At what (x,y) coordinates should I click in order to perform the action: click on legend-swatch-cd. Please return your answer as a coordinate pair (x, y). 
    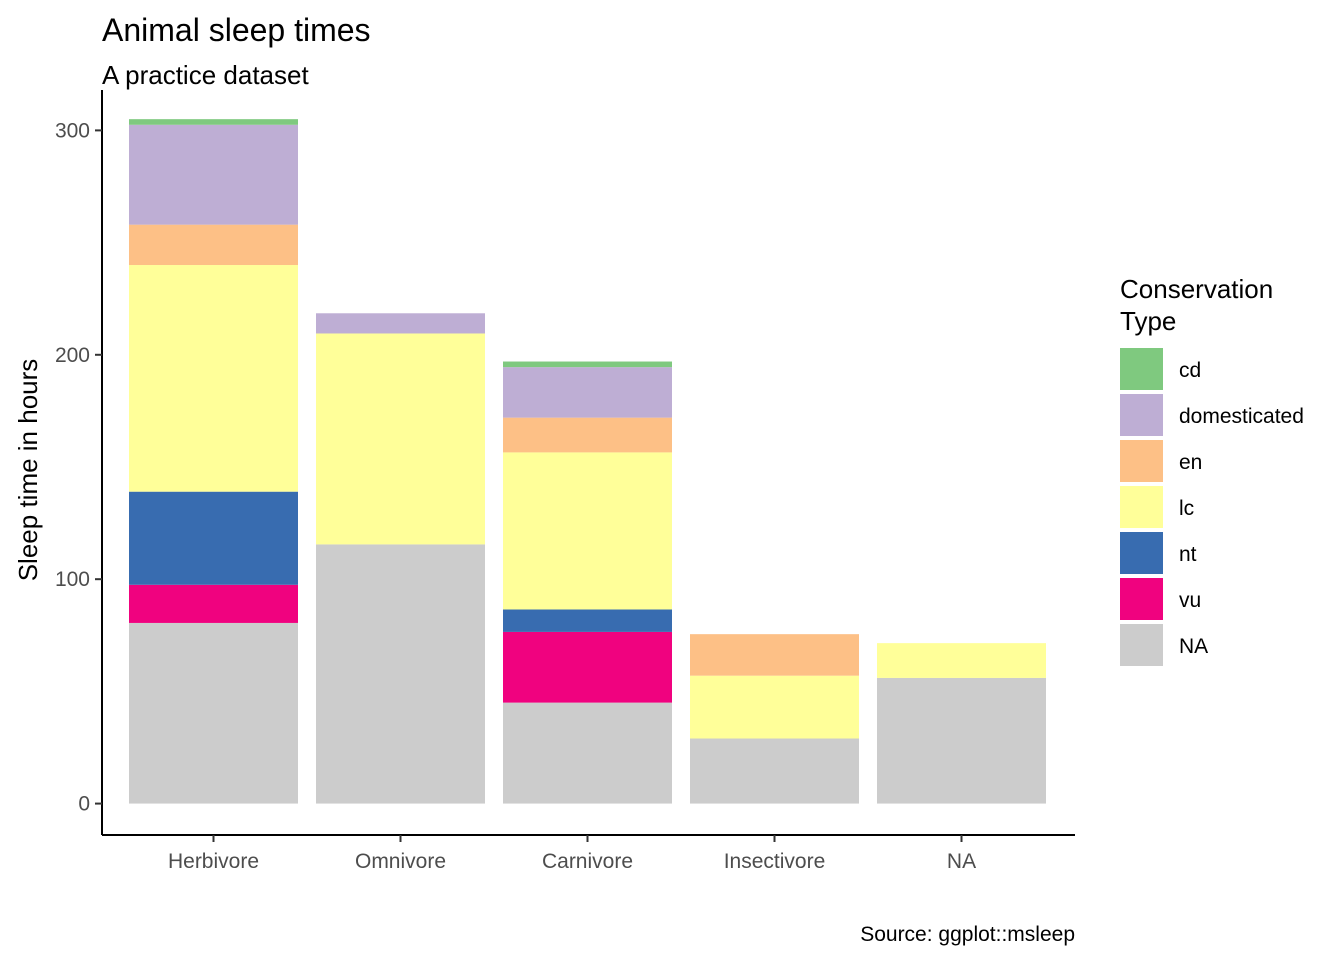
    Looking at the image, I should click on (1141, 369).